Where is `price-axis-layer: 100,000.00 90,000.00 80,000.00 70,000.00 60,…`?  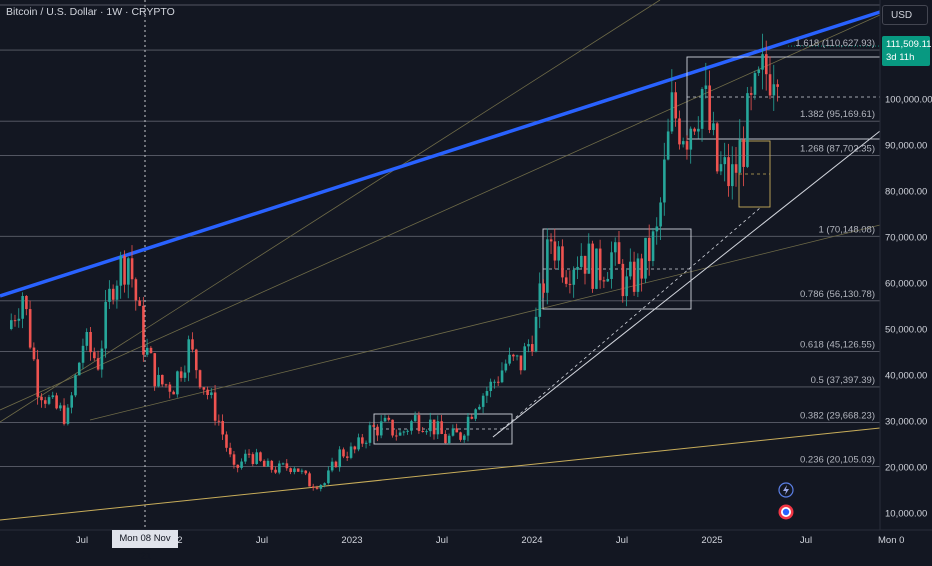 price-axis-layer: 100,000.00 90,000.00 80,000.00 70,000.00 60,… is located at coordinates (905, 275).